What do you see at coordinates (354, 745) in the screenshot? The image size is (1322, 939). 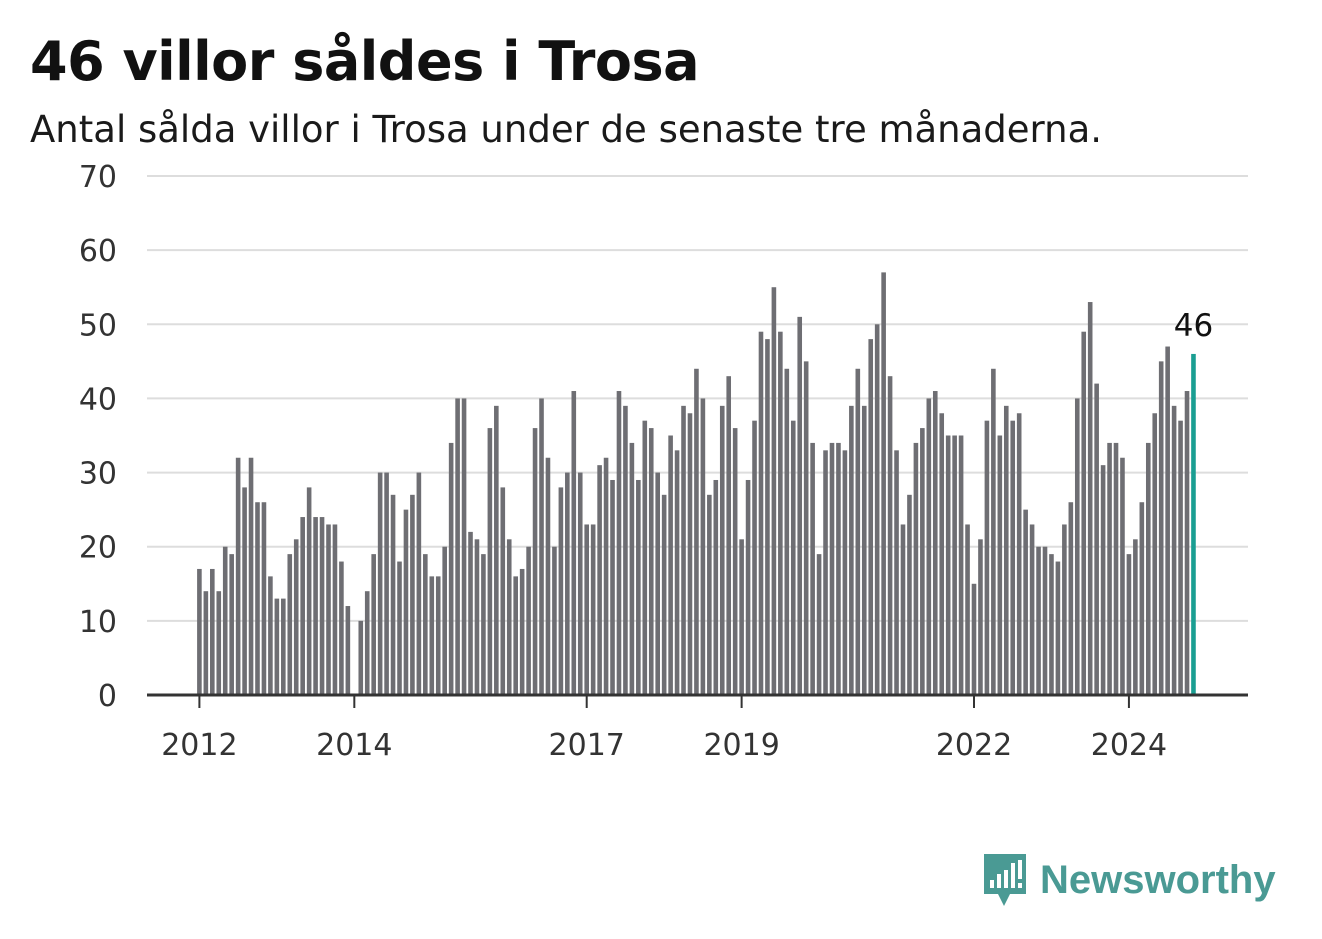 I see `x-tick-label: 2014` at bounding box center [354, 745].